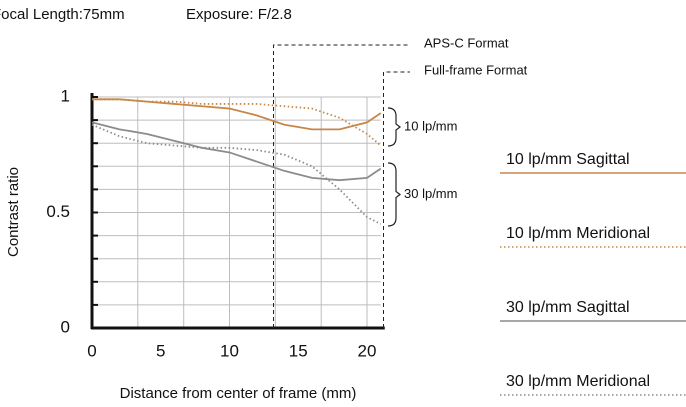 Image resolution: width=686 pixels, height=407 pixels. What do you see at coordinates (430, 125) in the screenshot?
I see `group-label: 10 lp/mm` at bounding box center [430, 125].